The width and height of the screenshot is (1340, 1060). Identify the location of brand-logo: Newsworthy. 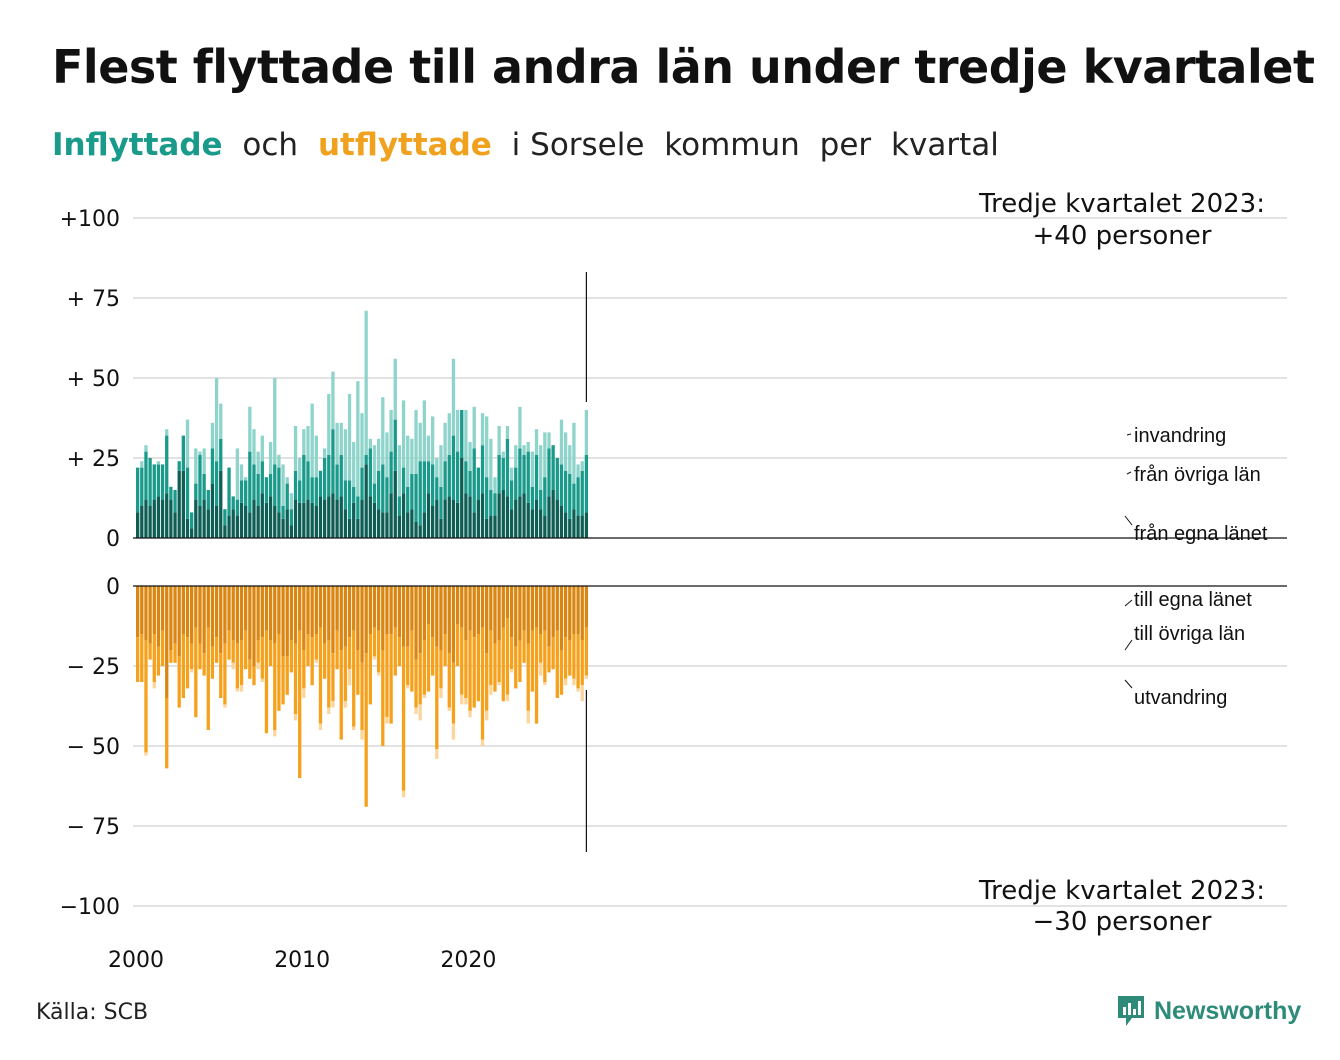
(1208, 1011).